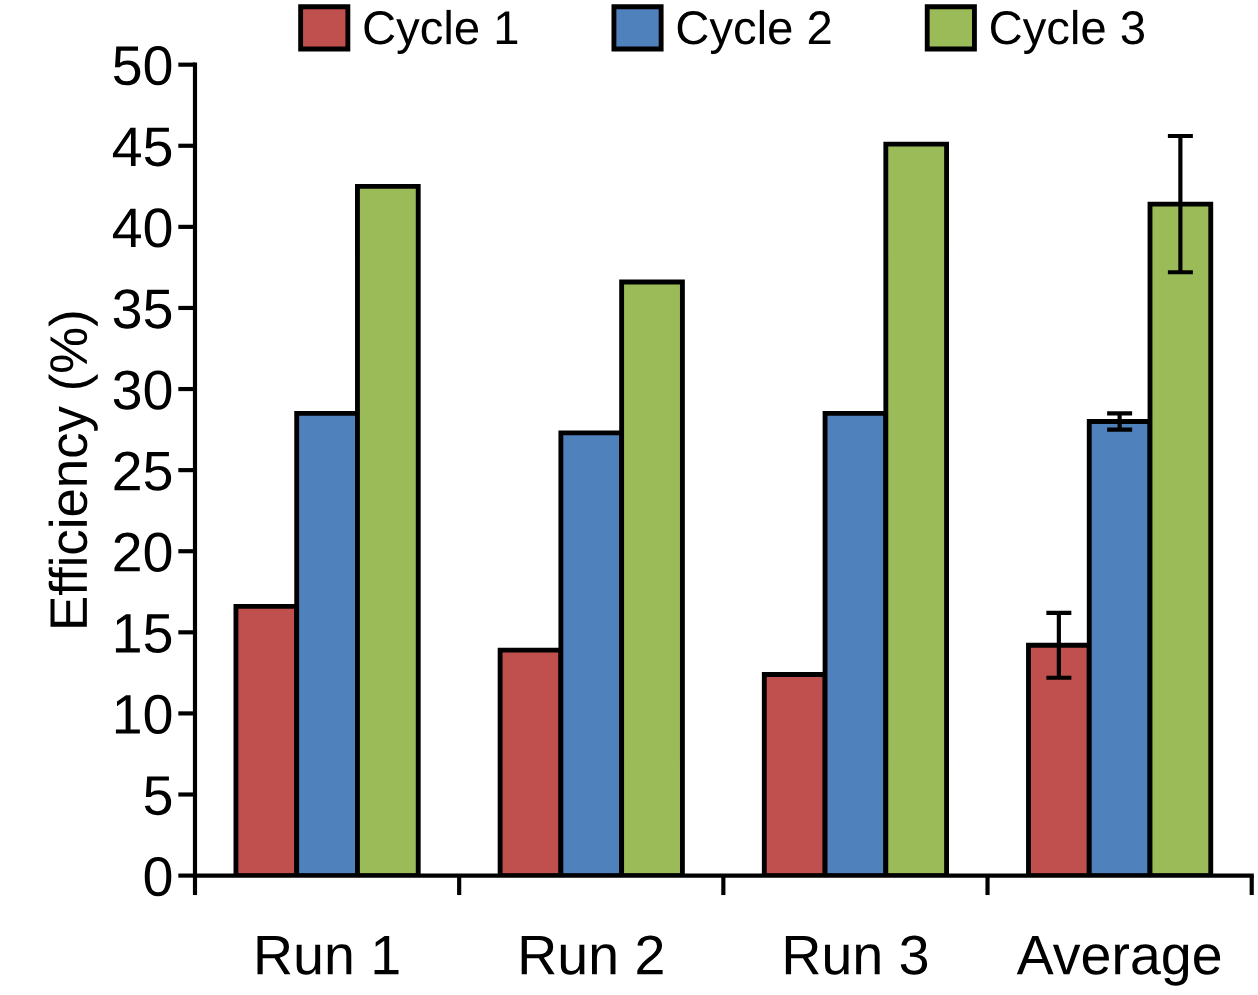 The image size is (1258, 995). What do you see at coordinates (143, 714) in the screenshot?
I see `y-tick-label: 10` at bounding box center [143, 714].